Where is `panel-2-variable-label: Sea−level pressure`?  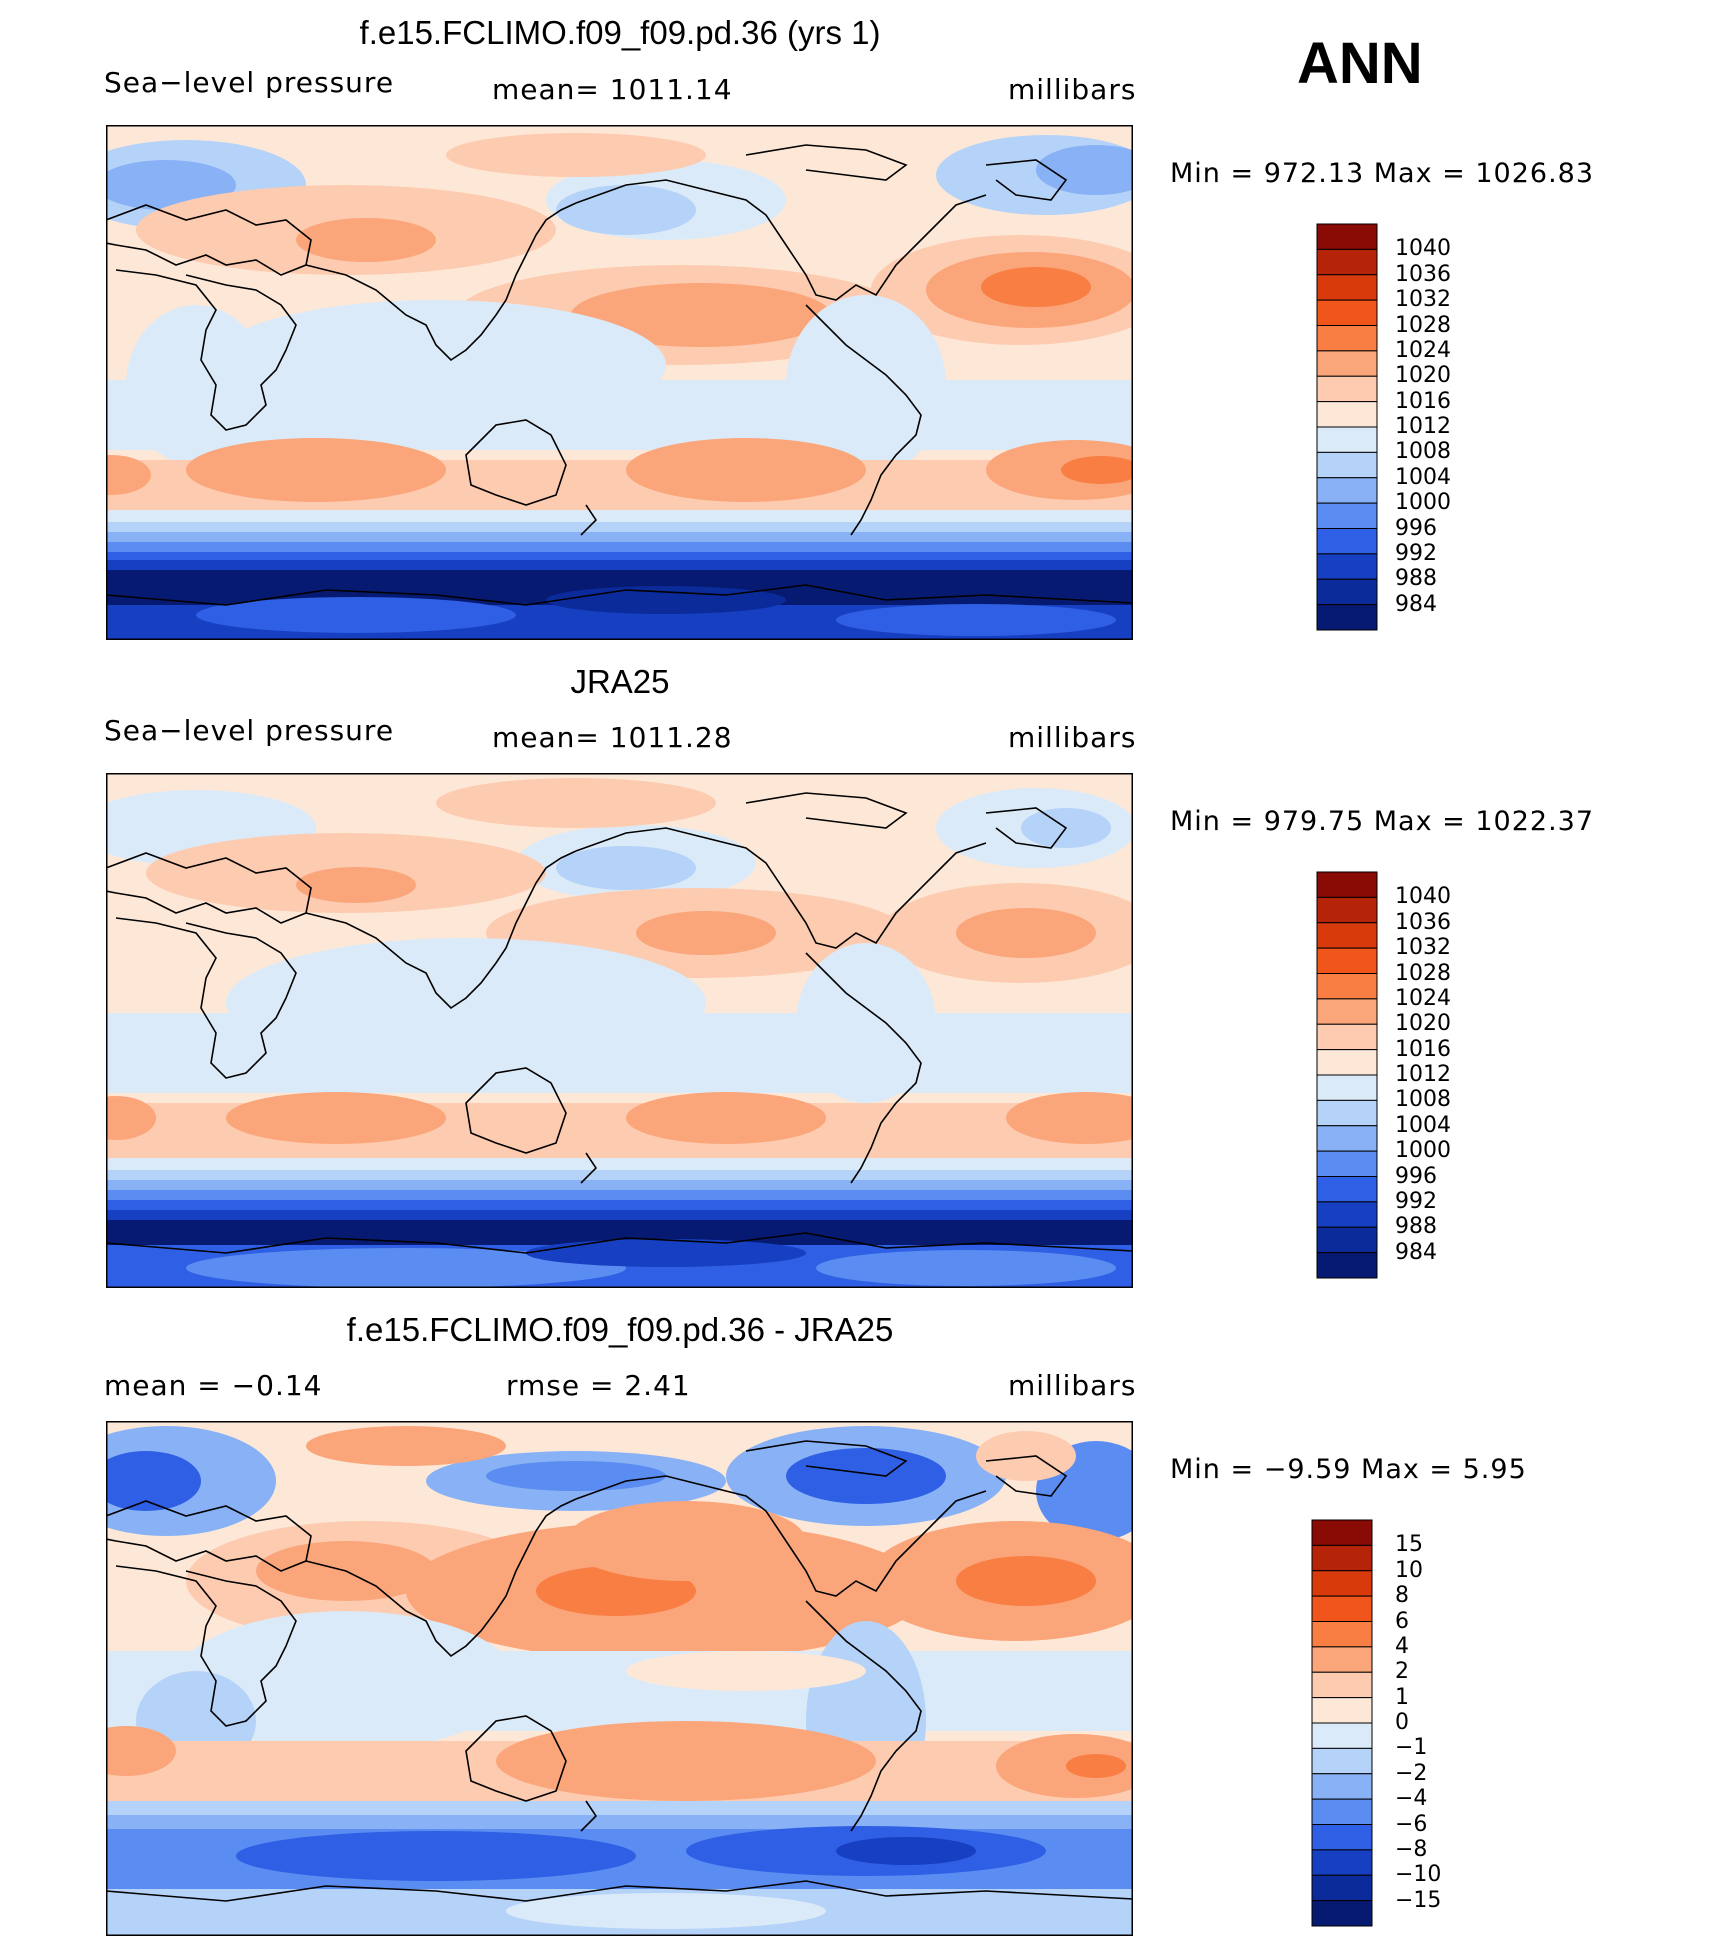
panel-2-variable-label: Sea−level pressure is located at coordinates (249, 730).